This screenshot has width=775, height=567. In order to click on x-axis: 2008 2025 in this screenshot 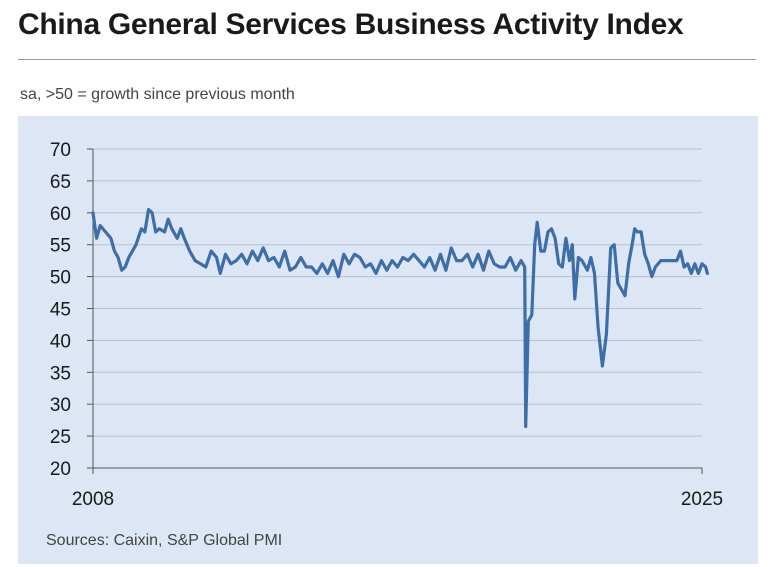, I will do `click(397, 488)`.